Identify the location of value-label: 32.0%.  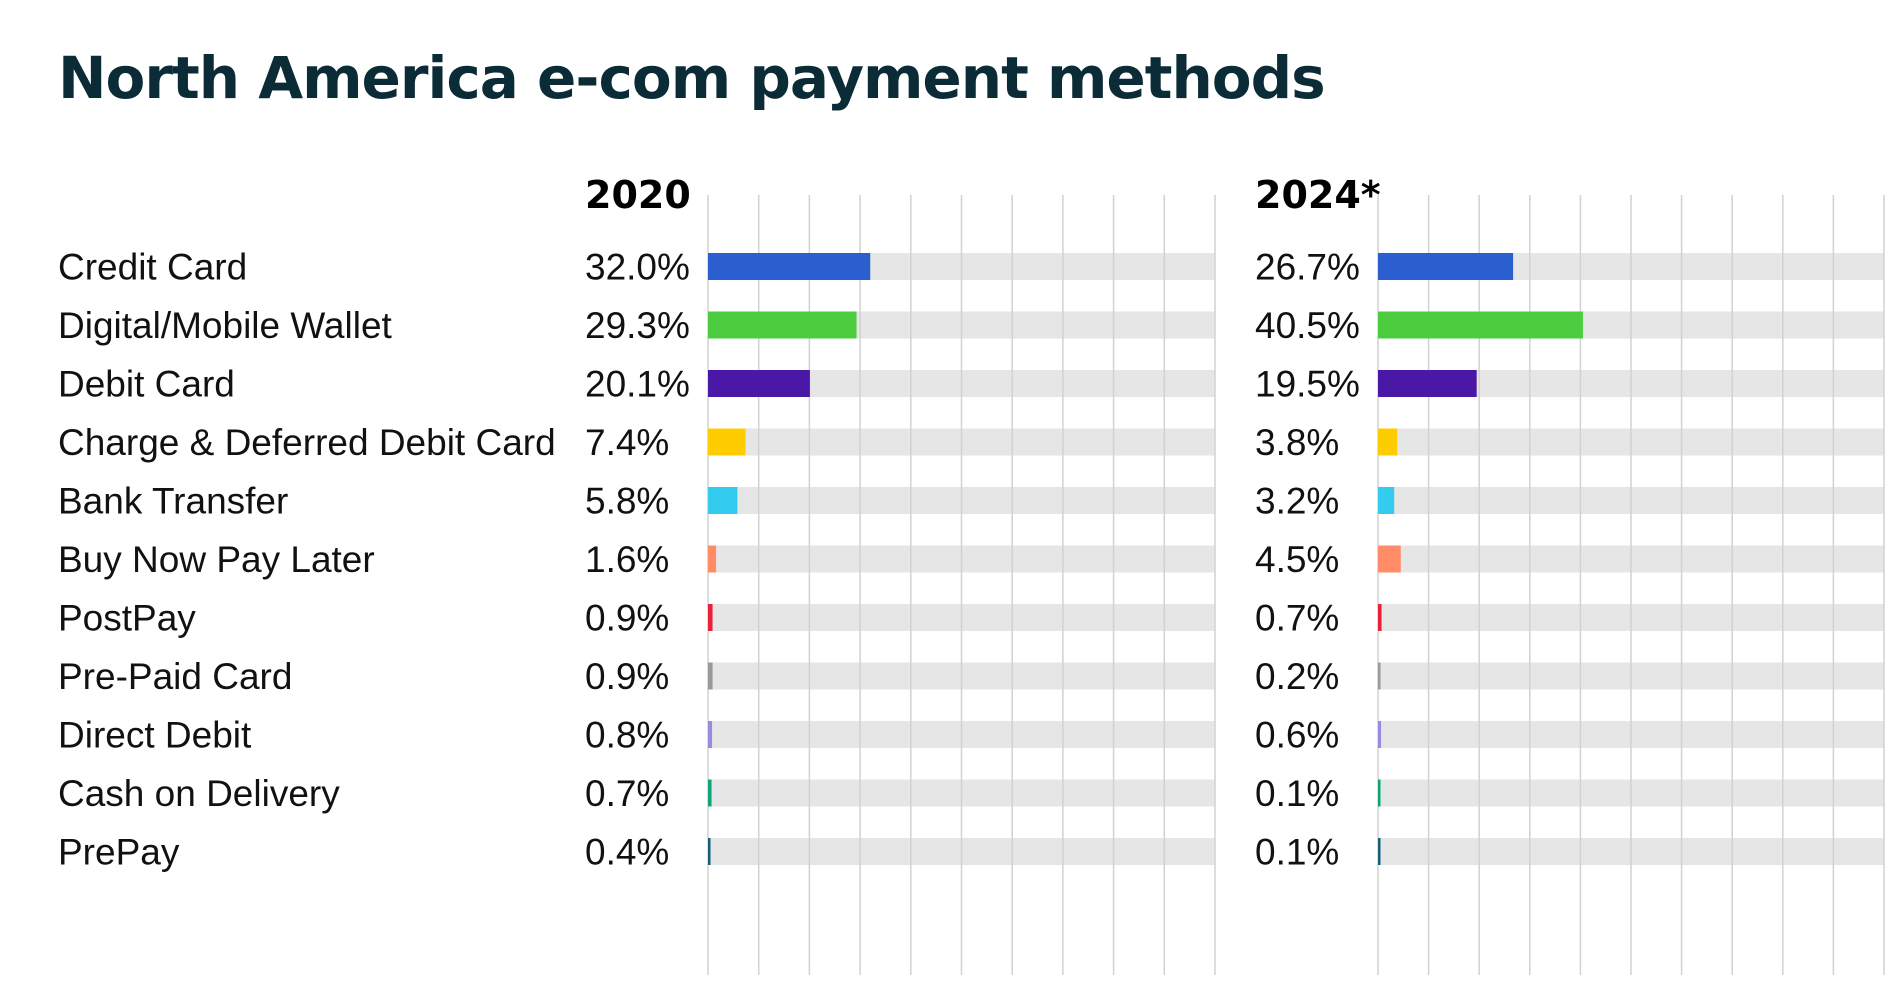
(637, 267).